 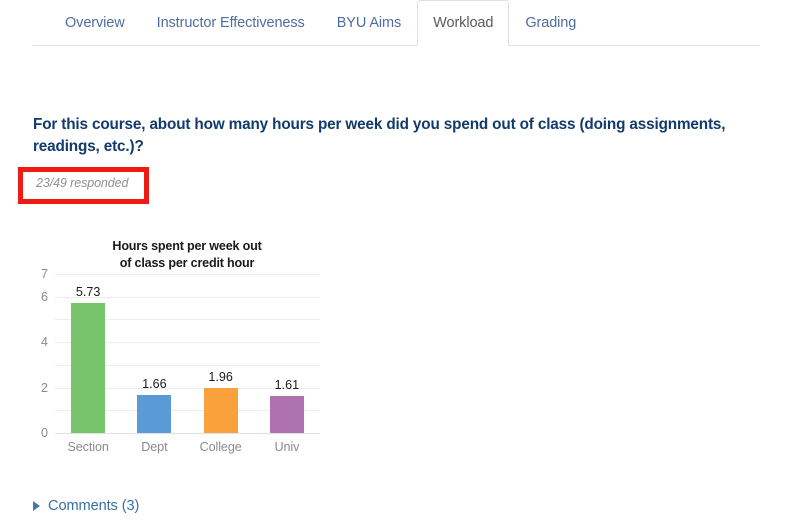 I want to click on comments-toggle: Comments (3), so click(x=86, y=506).